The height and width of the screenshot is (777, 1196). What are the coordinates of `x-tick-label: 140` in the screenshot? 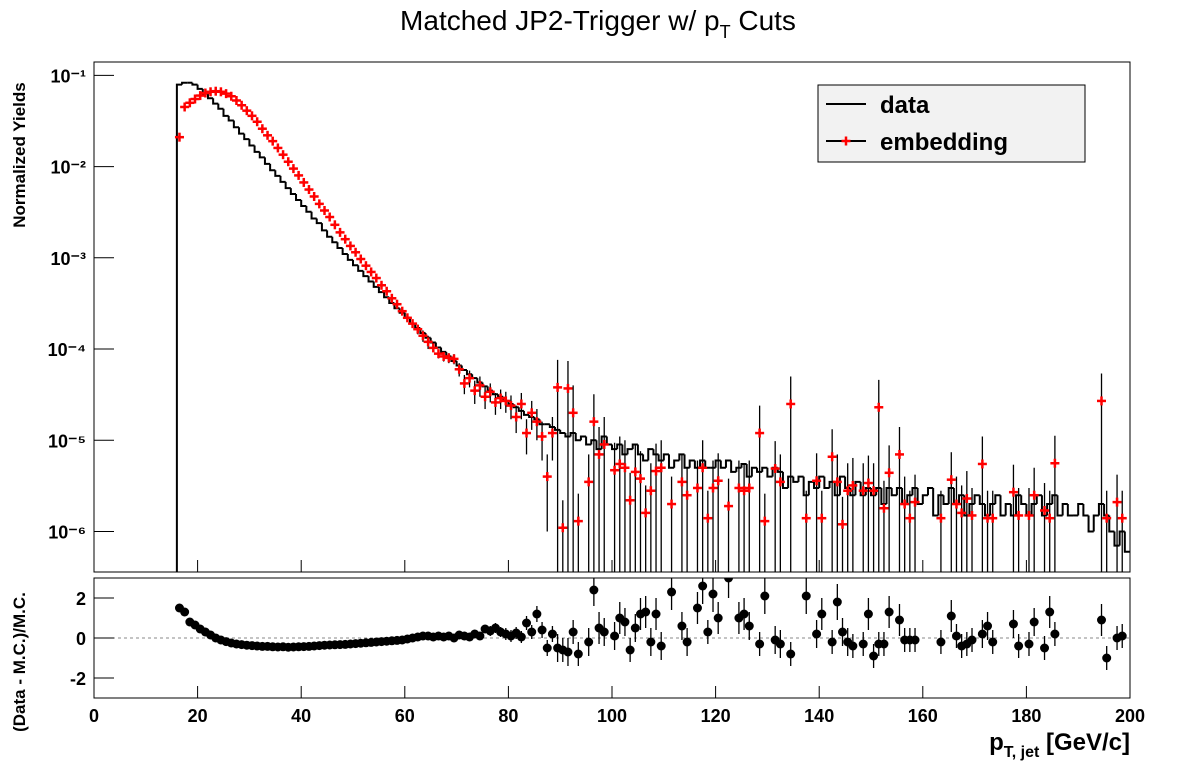 It's located at (819, 716).